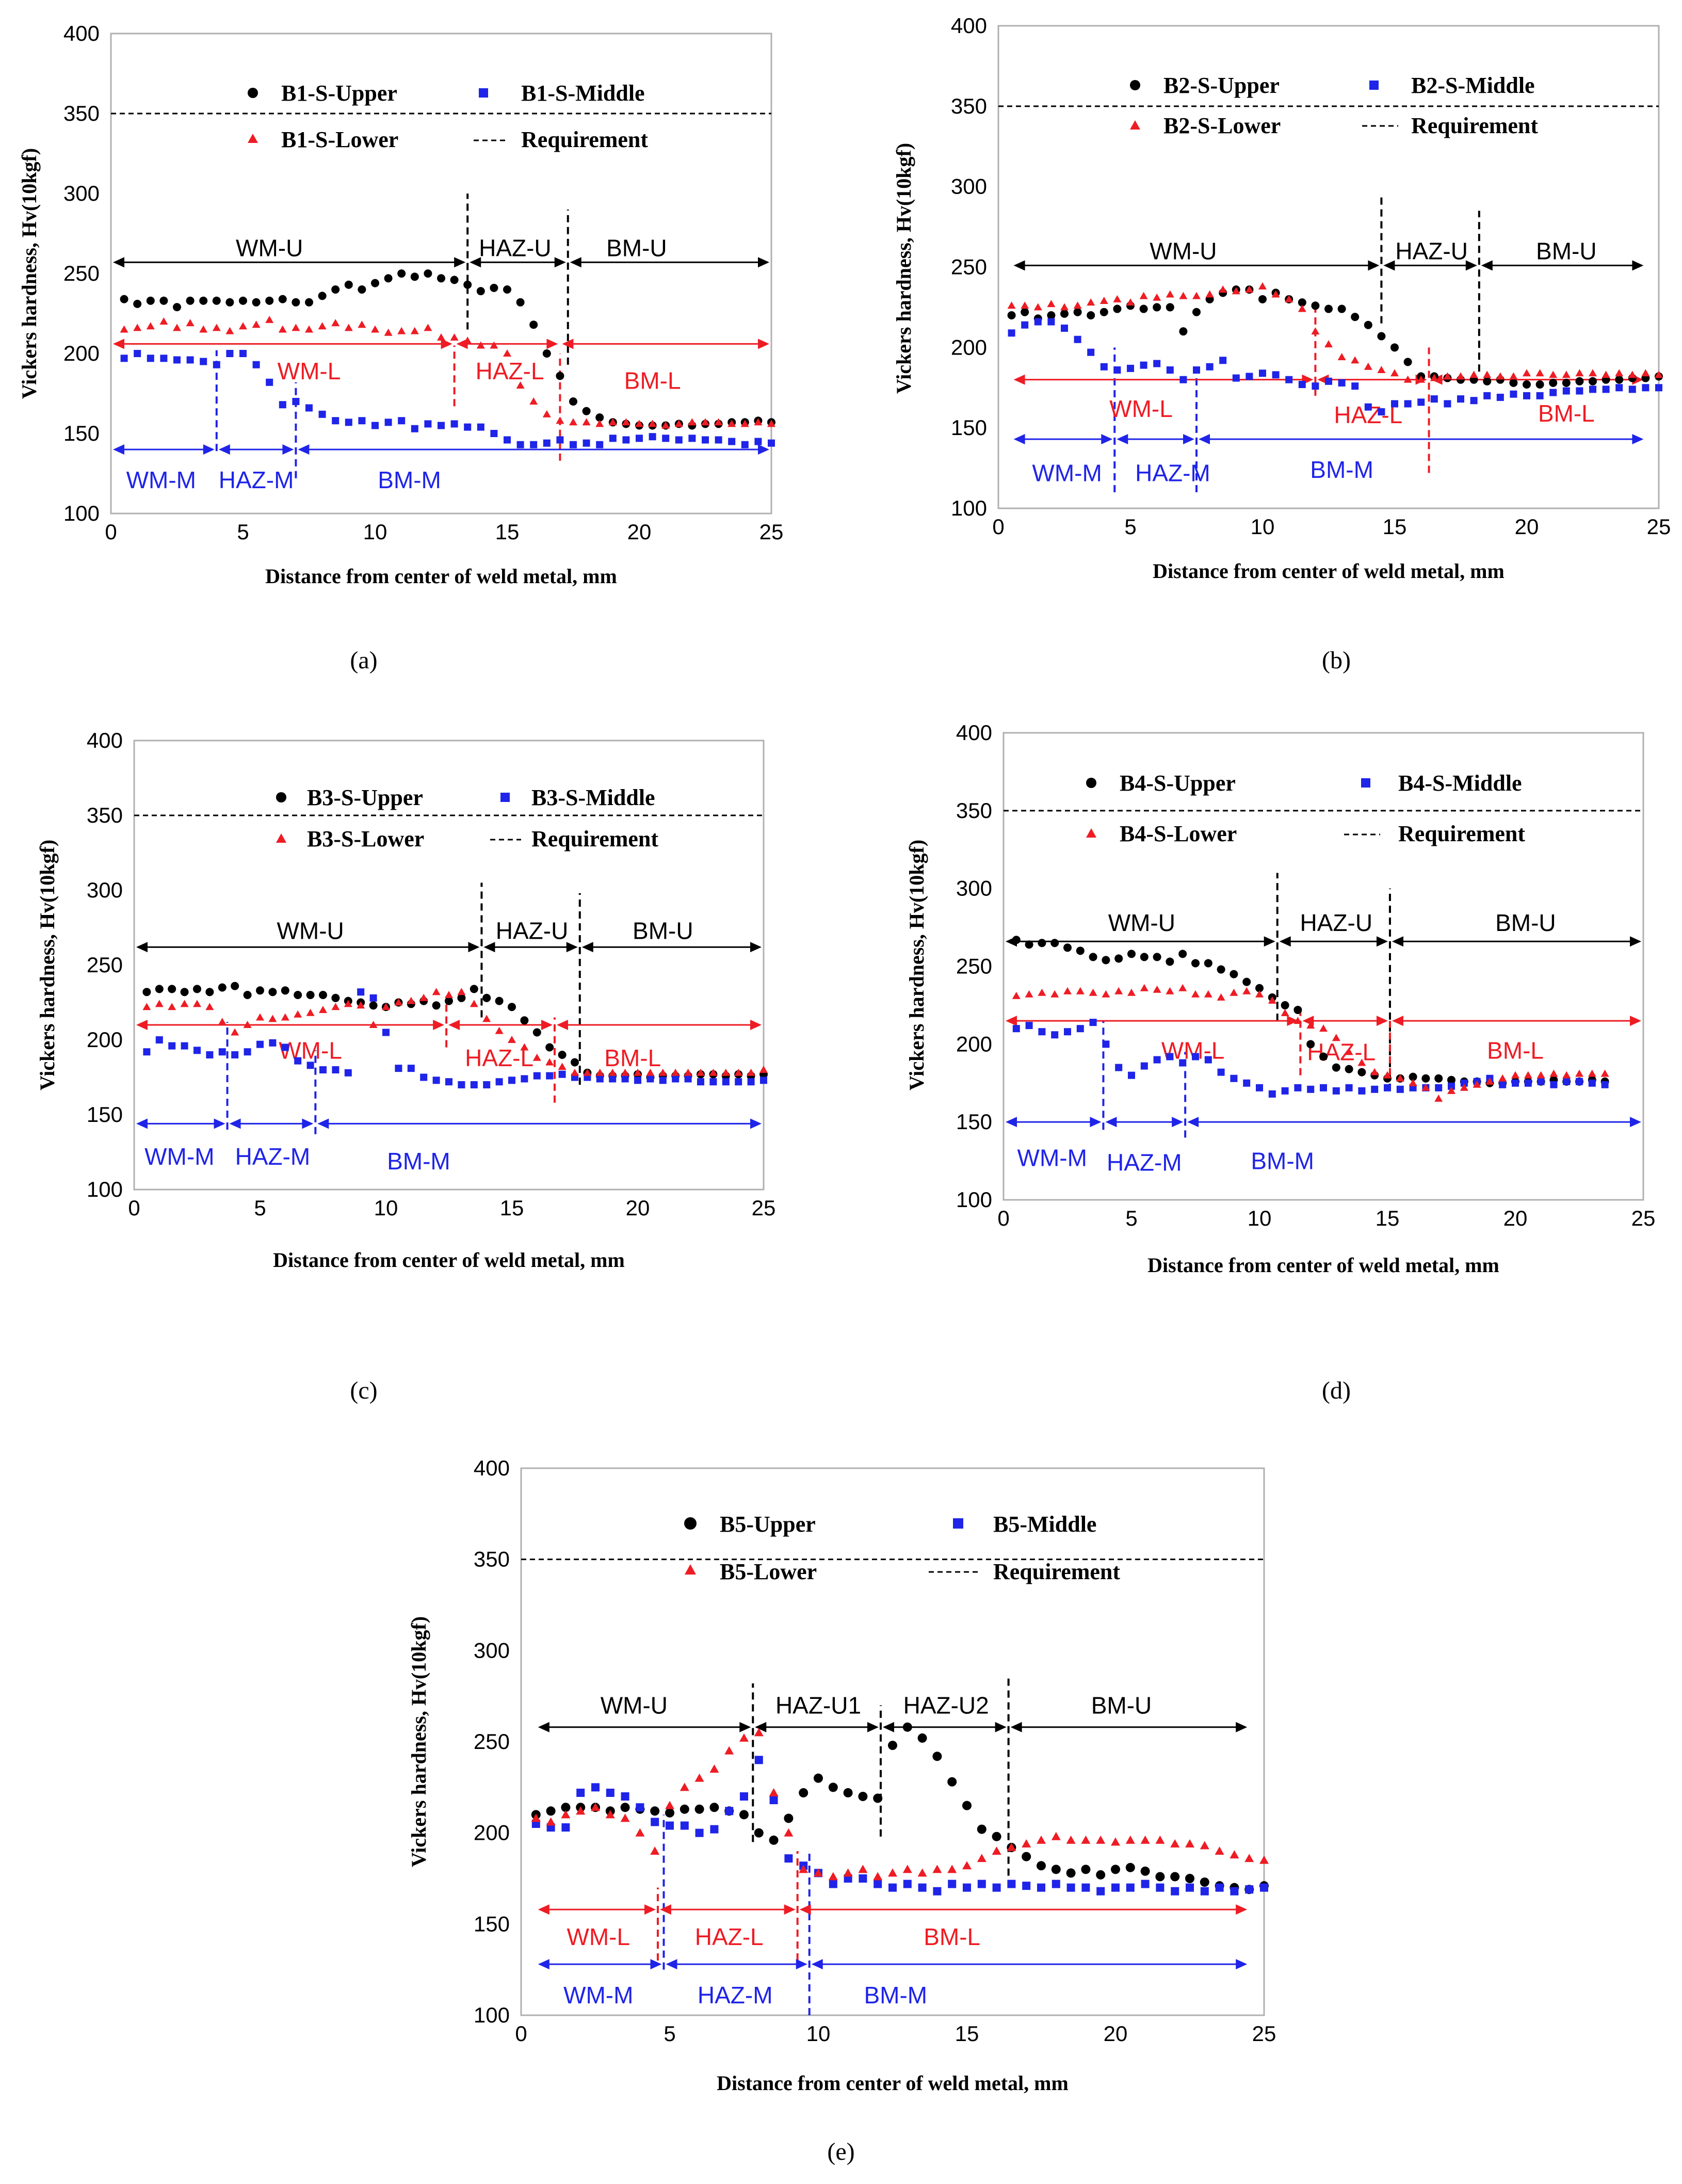  I want to click on legend-lower: B4-S-Lower, so click(1178, 833).